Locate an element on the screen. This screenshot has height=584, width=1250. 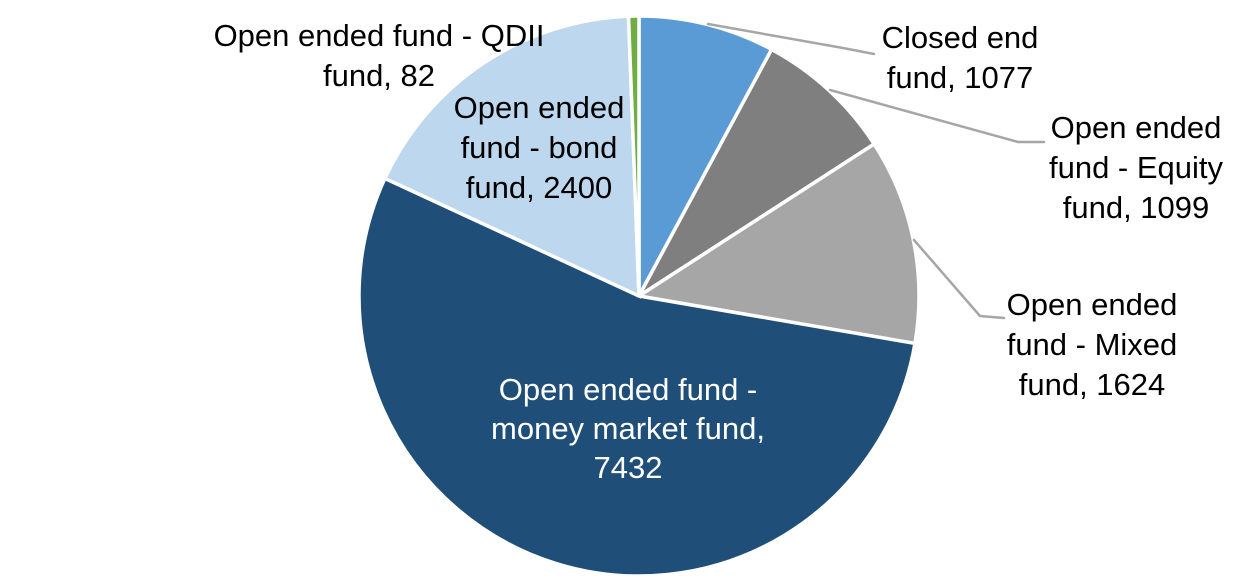
leader-line-mixed-fund is located at coordinates (959, 279).